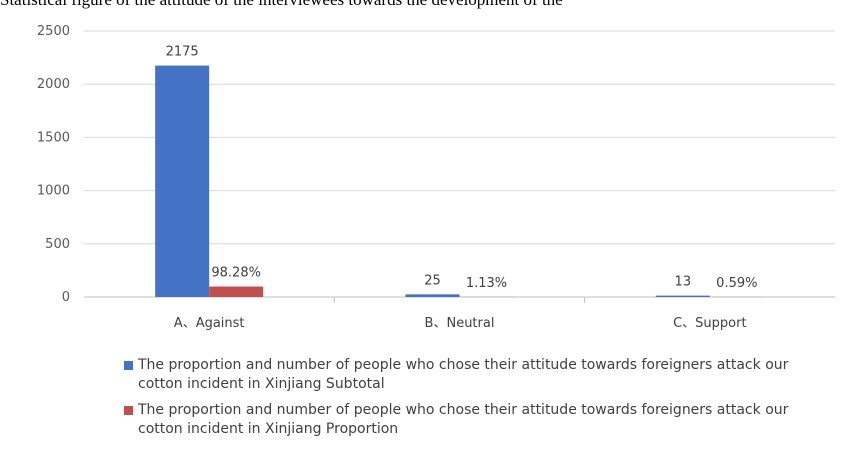  What do you see at coordinates (209, 323) in the screenshot?
I see `x-category-label: A、Against` at bounding box center [209, 323].